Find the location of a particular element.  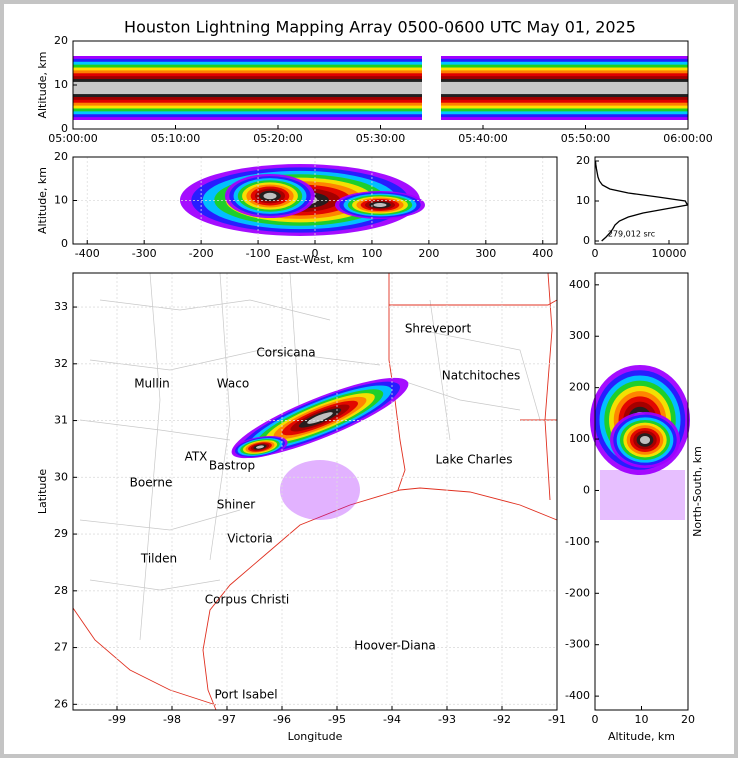

x-tick-label: -93 is located at coordinates (447, 719).